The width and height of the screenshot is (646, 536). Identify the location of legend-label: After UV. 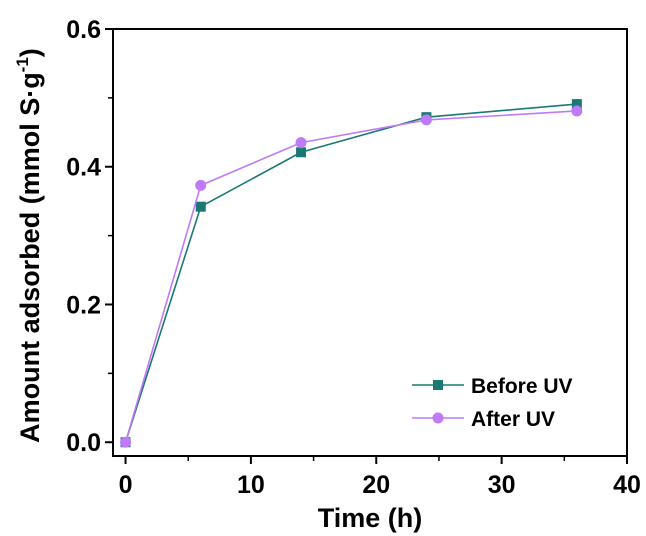
(513, 419).